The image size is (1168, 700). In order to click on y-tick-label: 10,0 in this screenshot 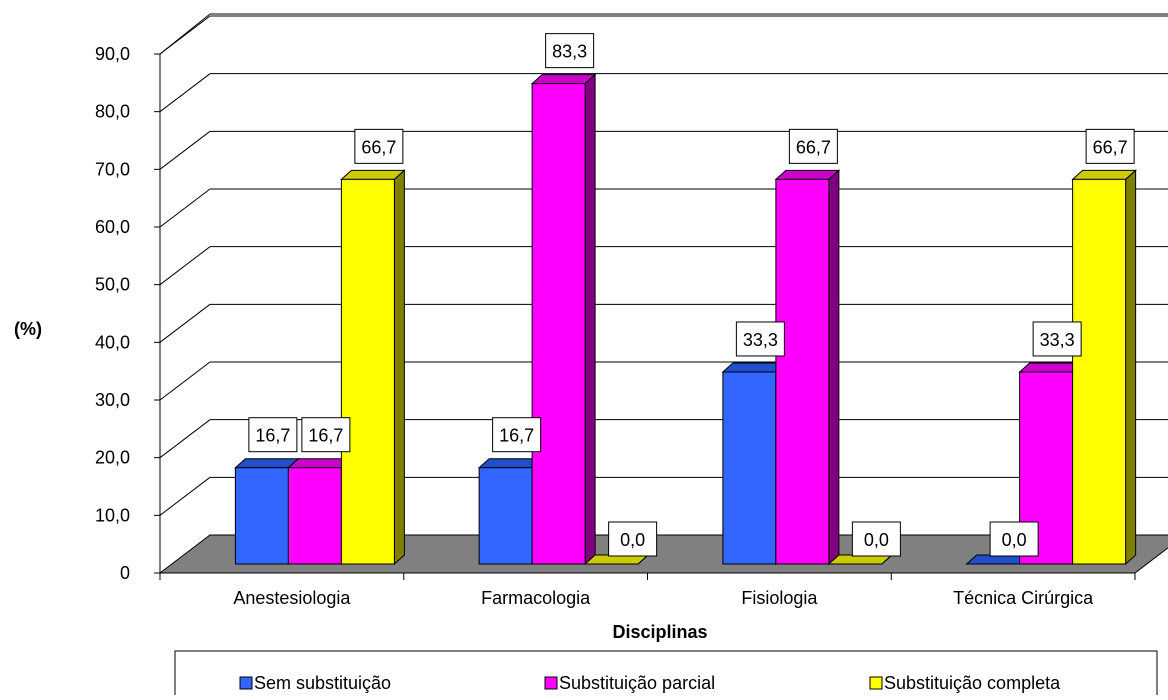, I will do `click(112, 515)`.